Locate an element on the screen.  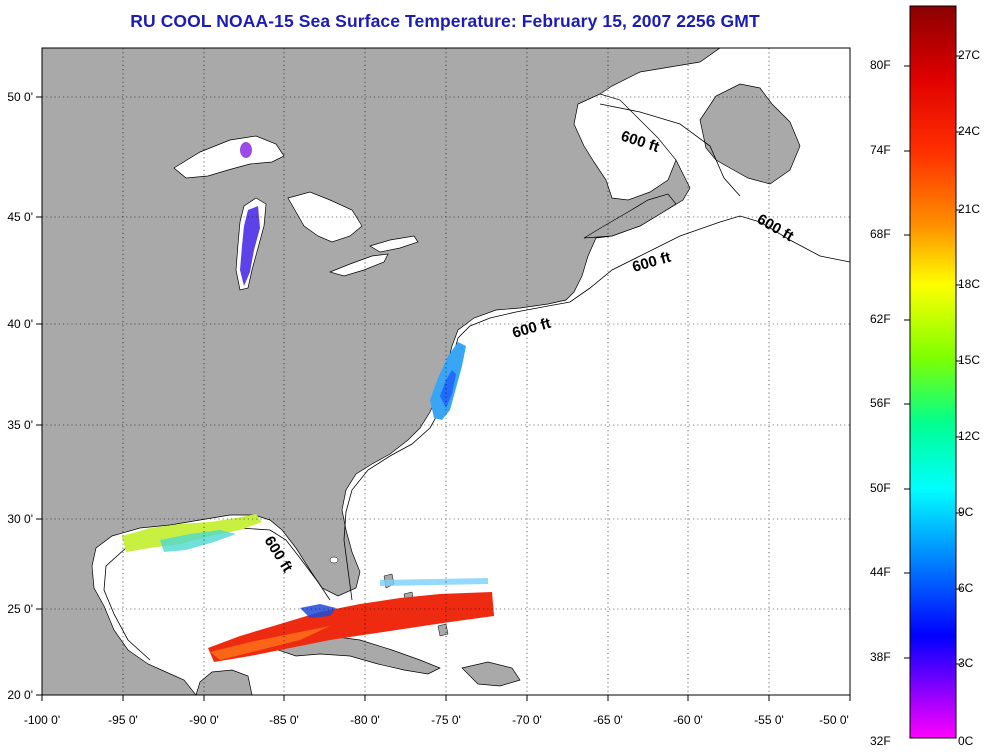
colorbar-label-fahrenheit: 44F is located at coordinates (880, 572).